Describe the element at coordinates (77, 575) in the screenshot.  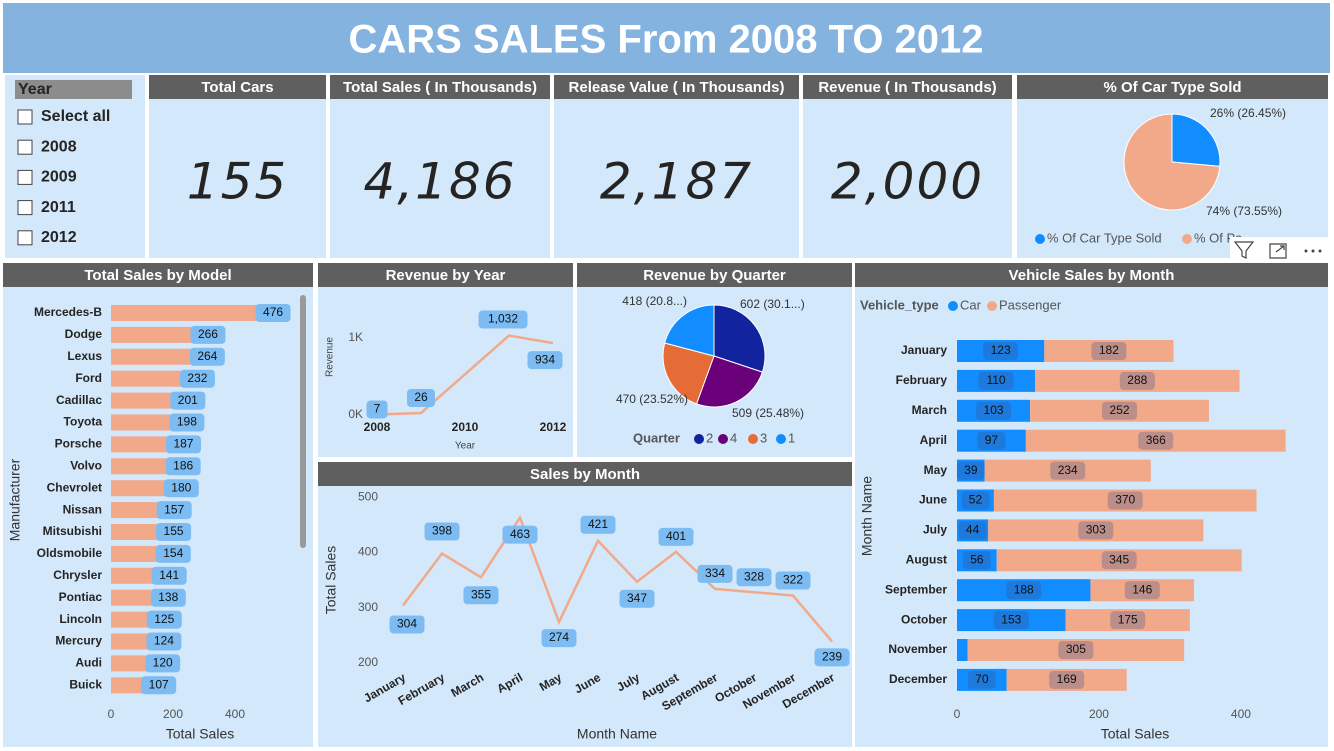
I see `y-tick-label: Chrysler` at that location.